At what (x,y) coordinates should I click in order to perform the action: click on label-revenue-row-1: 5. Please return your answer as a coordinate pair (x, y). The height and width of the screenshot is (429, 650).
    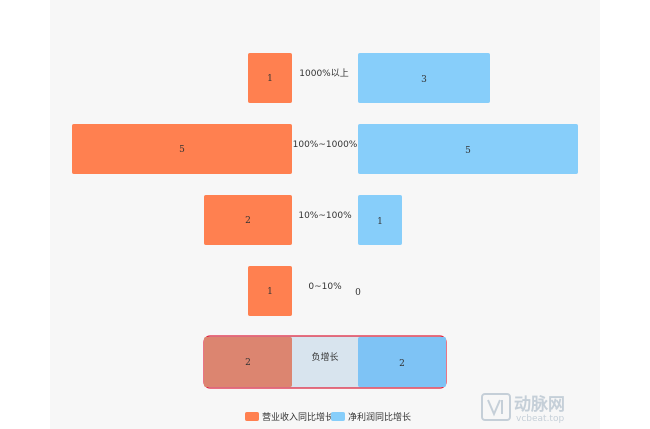
    Looking at the image, I should click on (182, 150).